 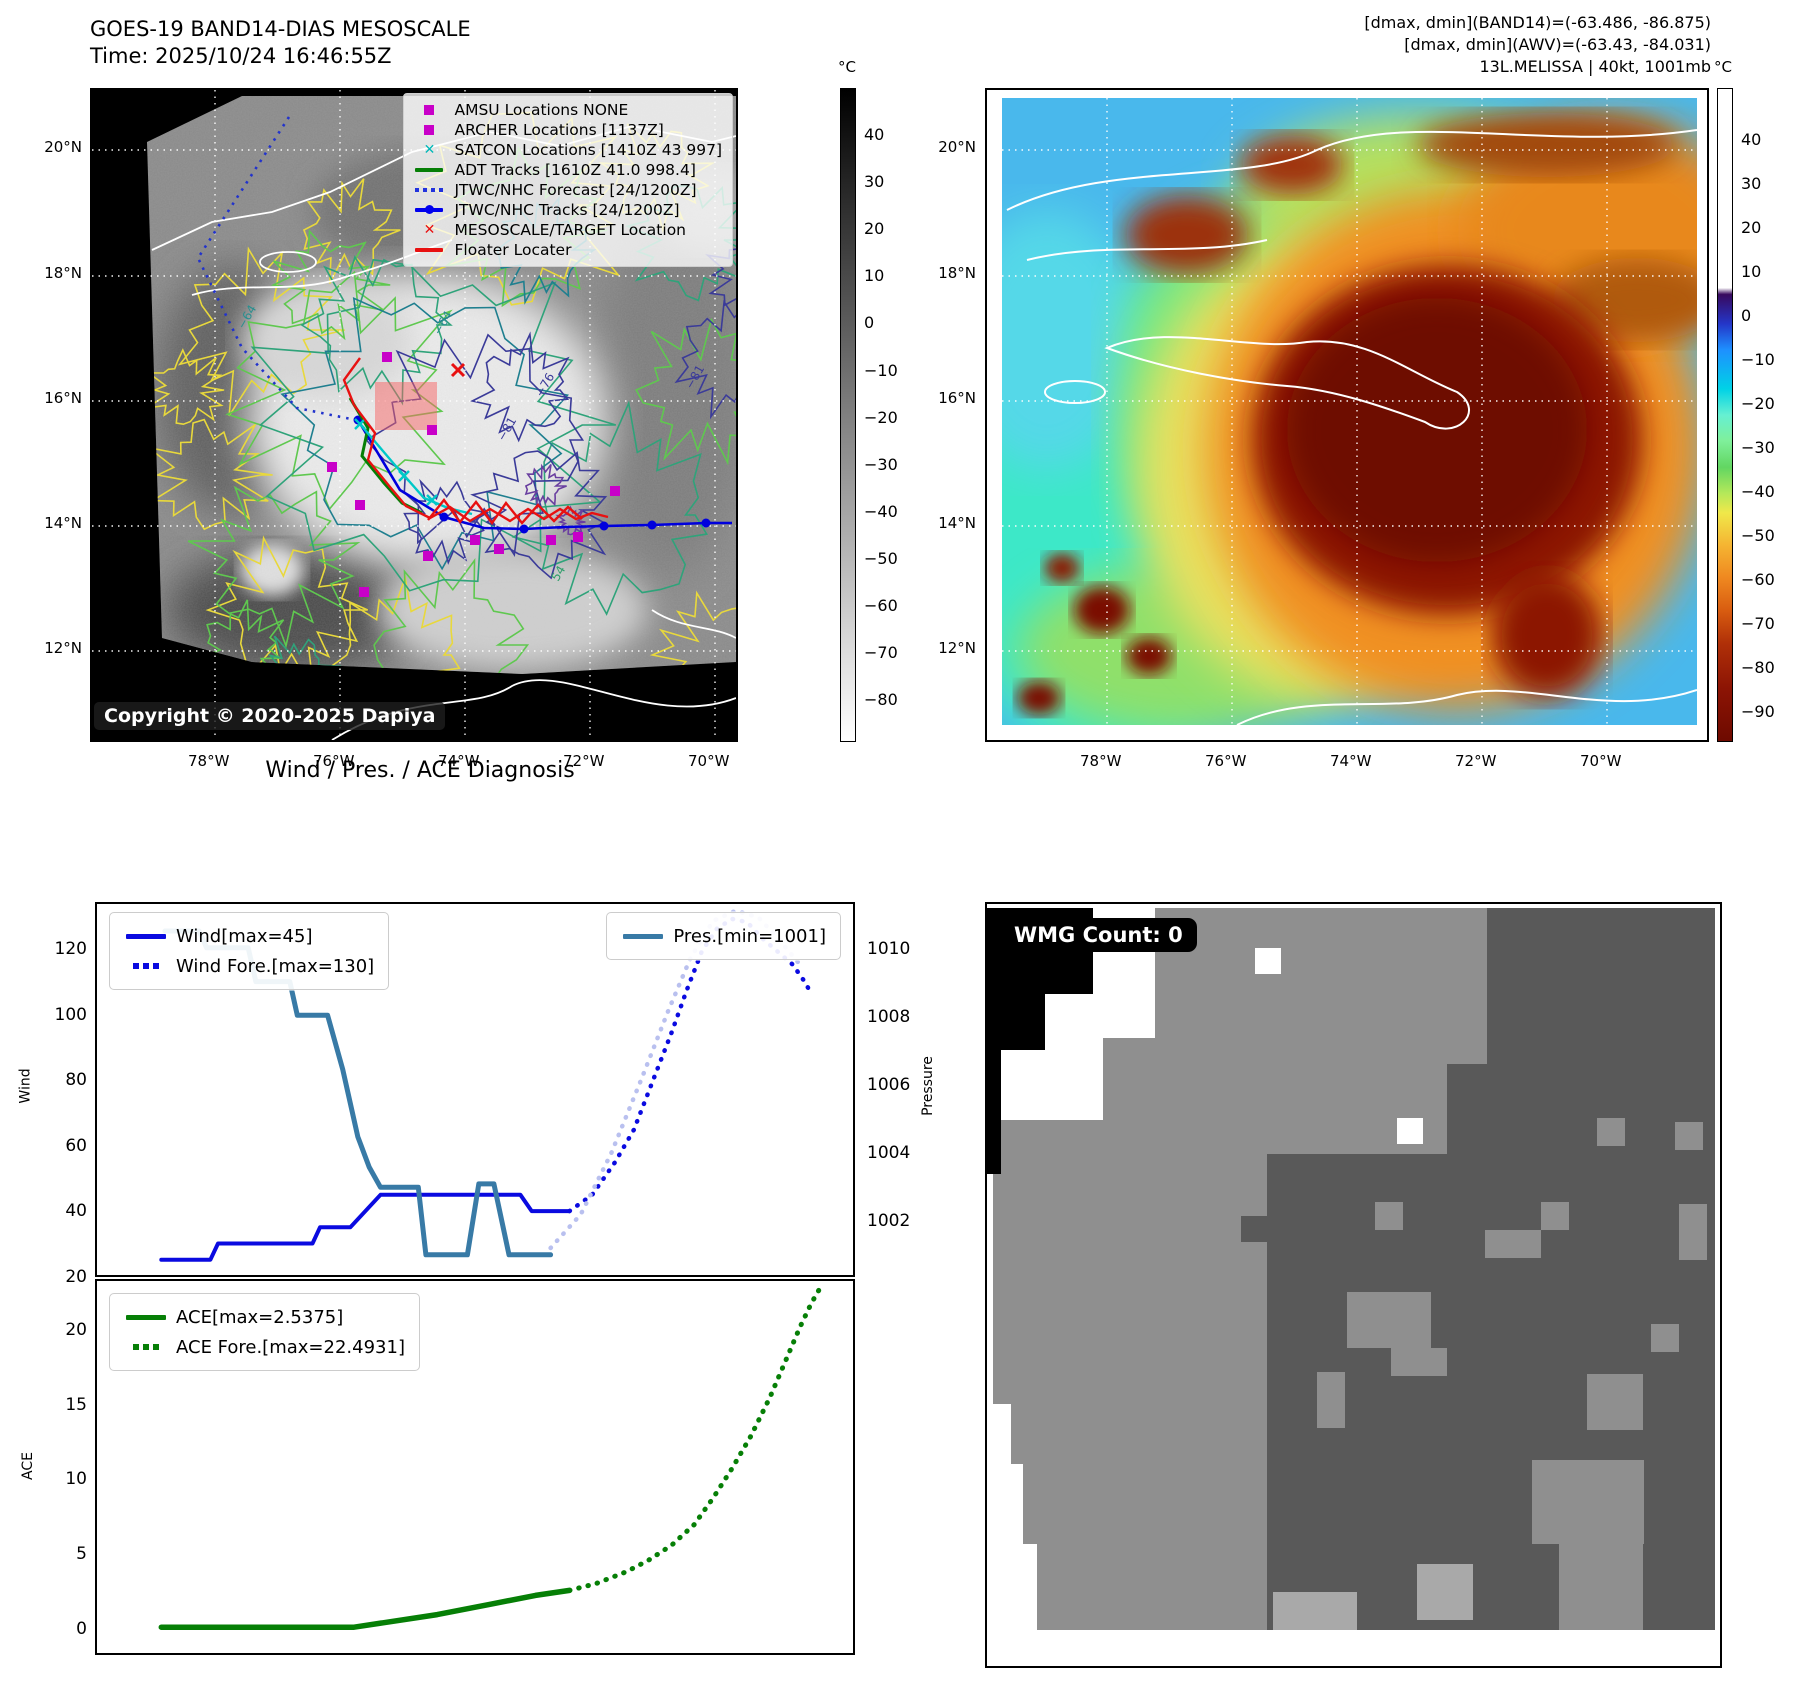 What do you see at coordinates (1101, 761) in the screenshot?
I see `awv-lon-label: 78°W` at bounding box center [1101, 761].